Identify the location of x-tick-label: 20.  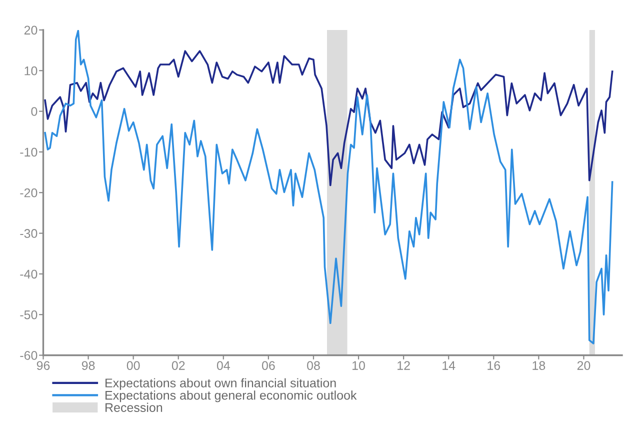
(583, 365).